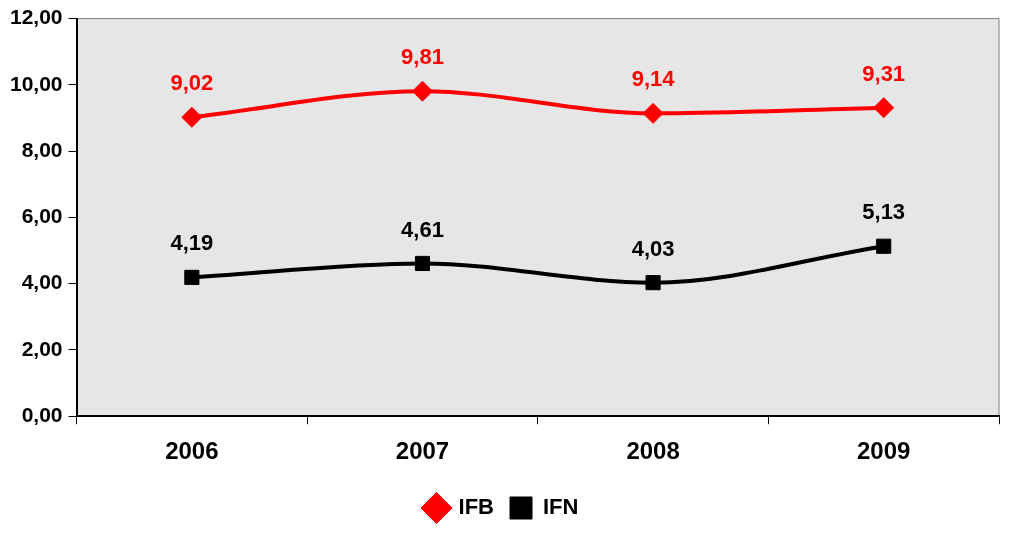 The image size is (1010, 535). I want to click on legend-label: IFB, so click(476, 507).